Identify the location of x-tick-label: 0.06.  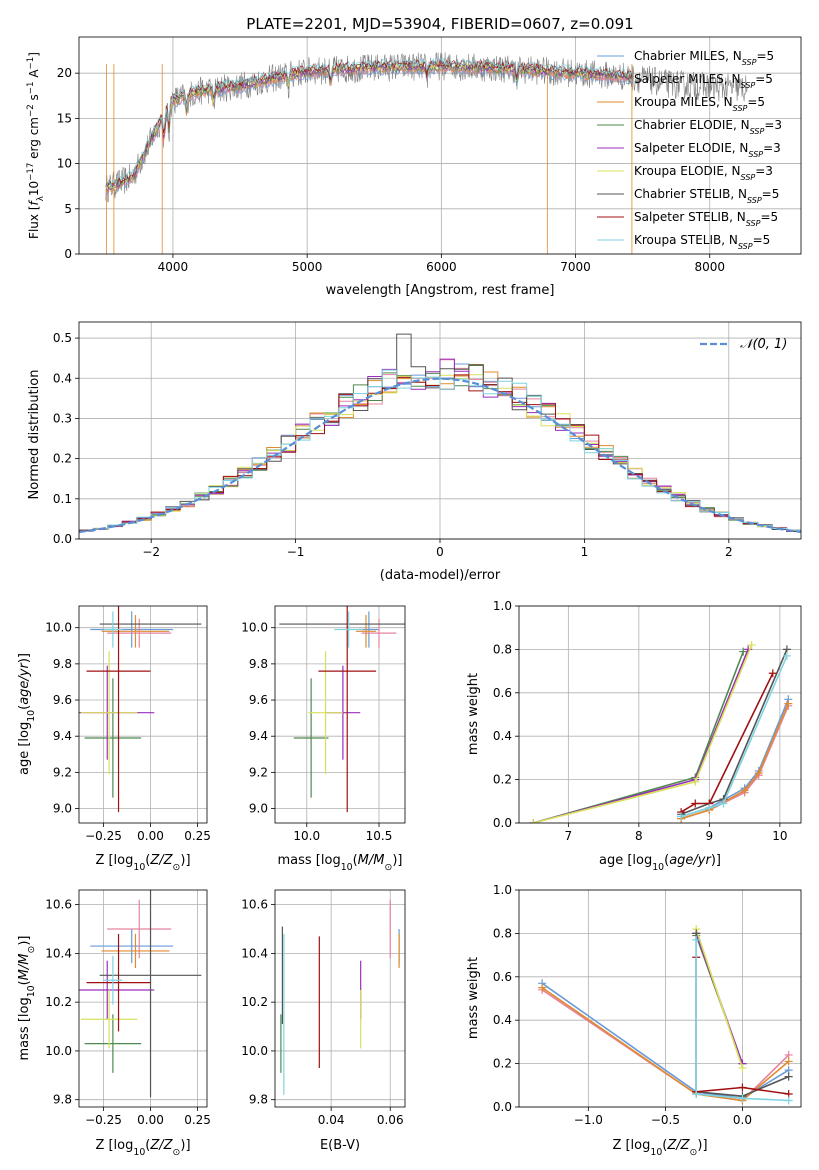
(390, 1120).